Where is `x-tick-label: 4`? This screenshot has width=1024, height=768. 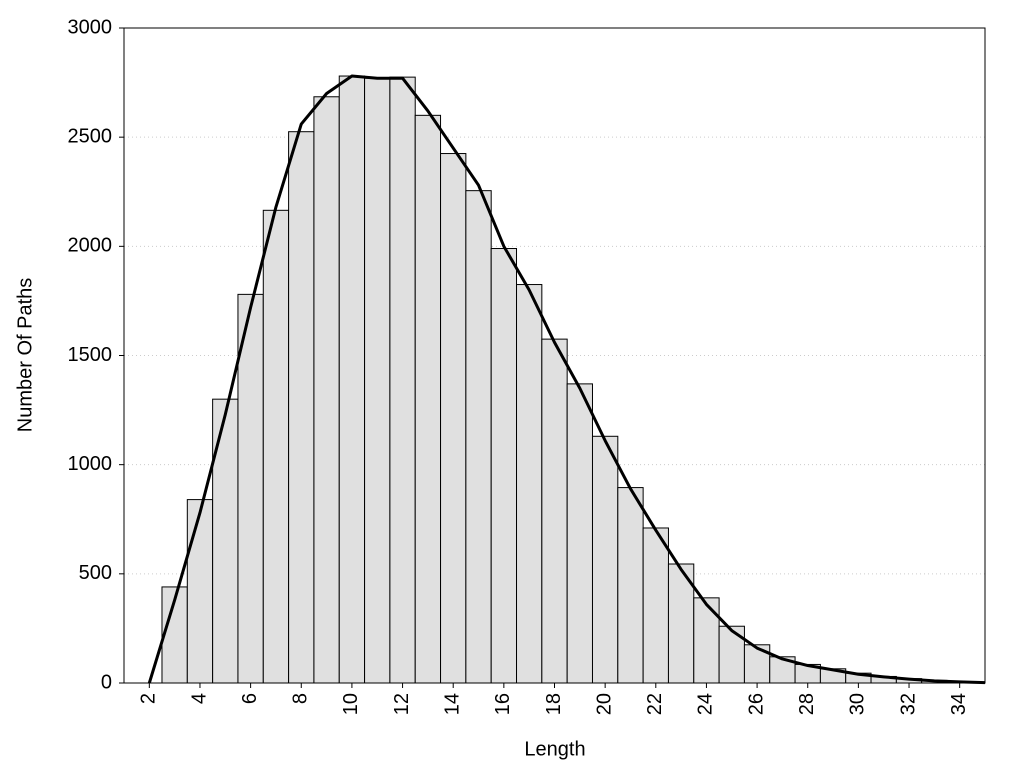 x-tick-label: 4 is located at coordinates (199, 698).